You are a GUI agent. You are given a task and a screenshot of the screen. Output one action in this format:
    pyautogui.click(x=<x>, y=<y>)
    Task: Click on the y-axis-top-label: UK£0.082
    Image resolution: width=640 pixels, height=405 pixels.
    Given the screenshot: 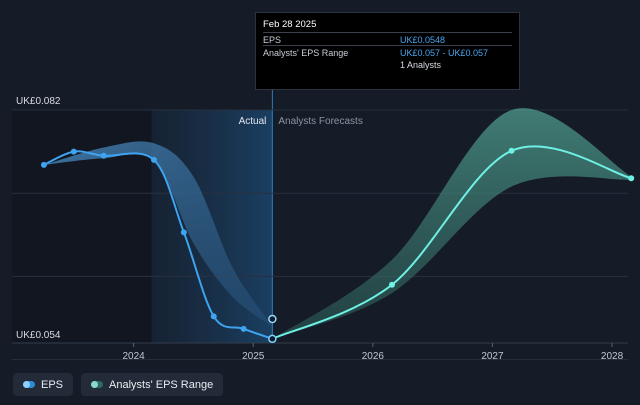 What is the action you would take?
    pyautogui.click(x=38, y=101)
    